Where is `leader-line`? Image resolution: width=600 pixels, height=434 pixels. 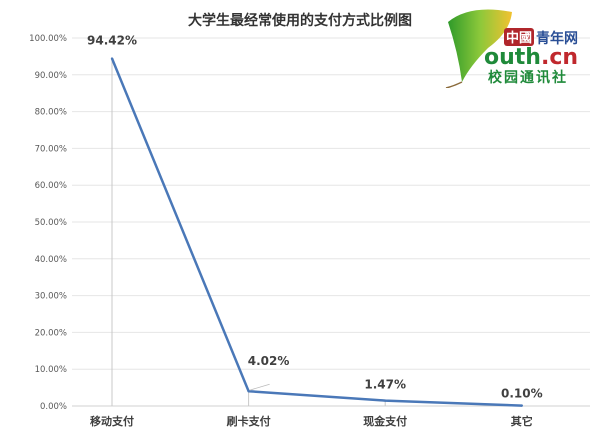
leader-line is located at coordinates (259, 387).